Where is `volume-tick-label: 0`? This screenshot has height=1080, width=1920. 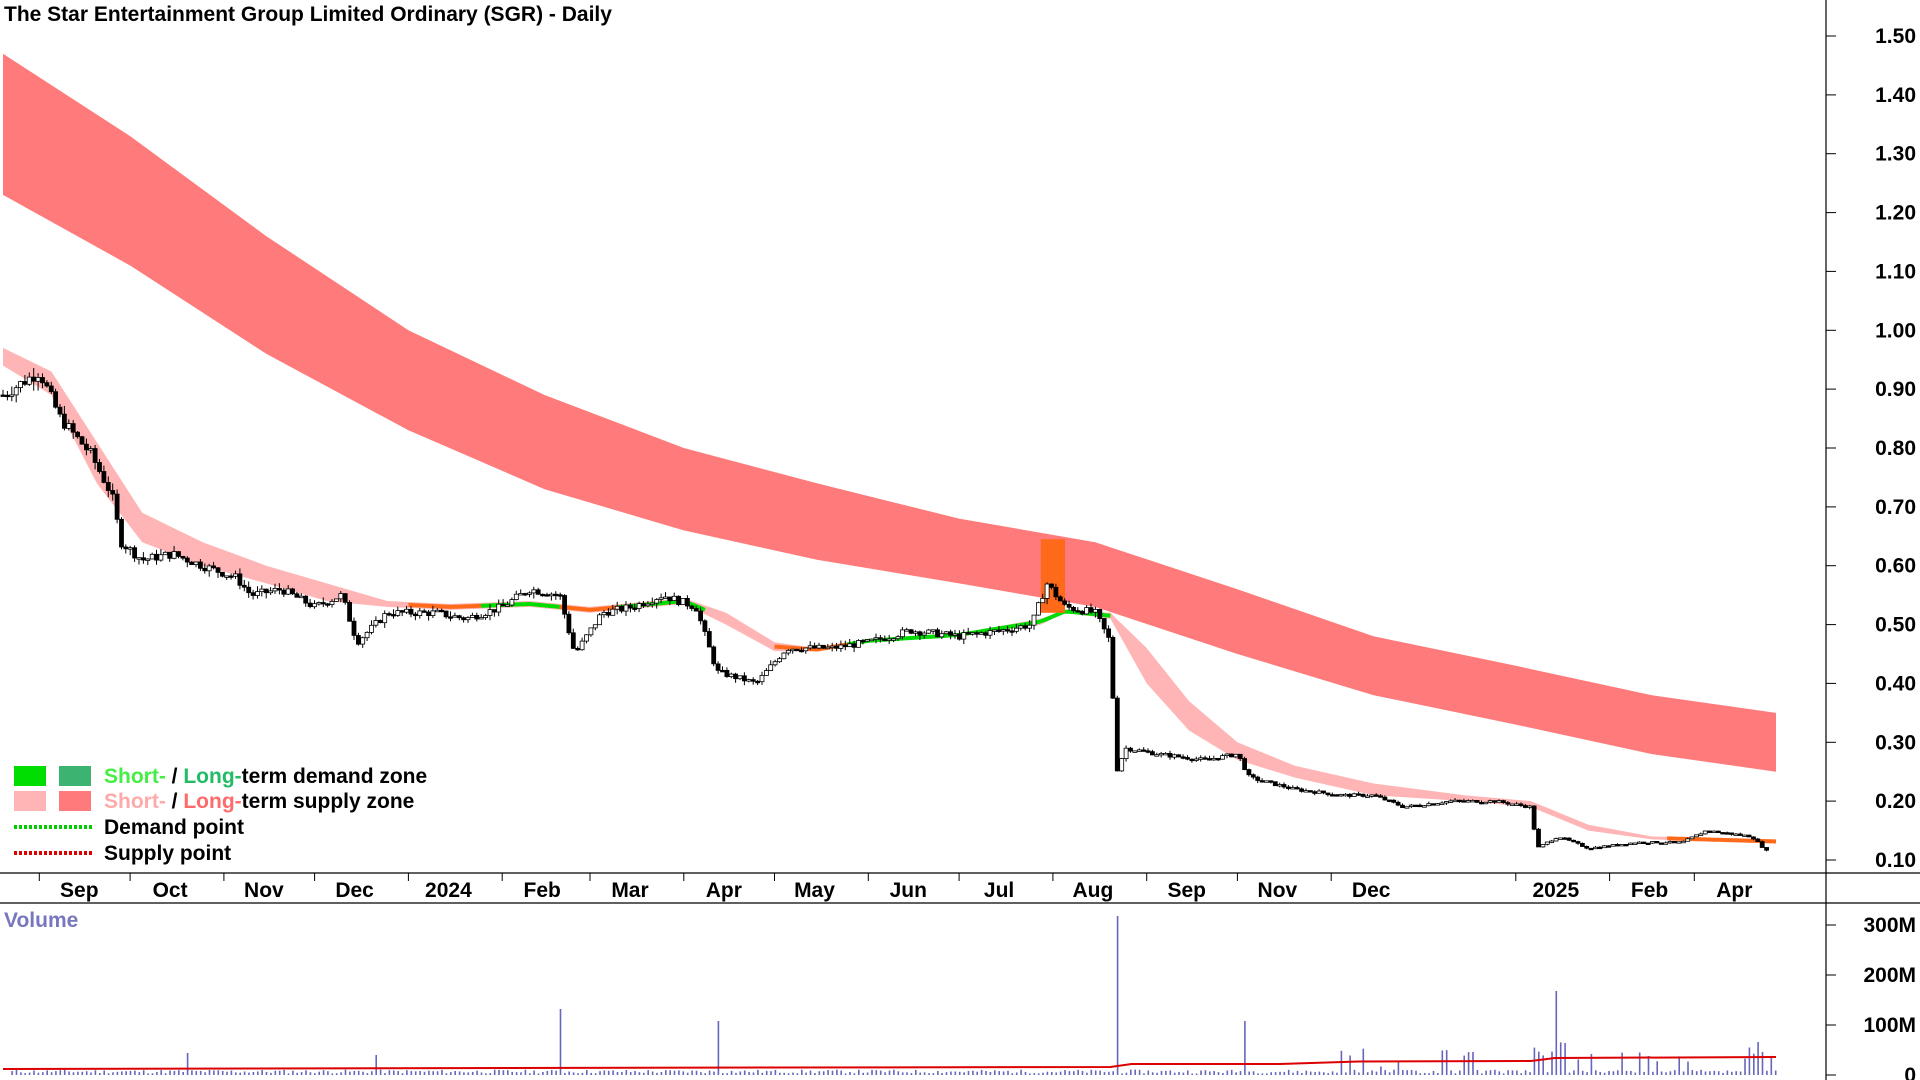
volume-tick-label: 0 is located at coordinates (1910, 1072).